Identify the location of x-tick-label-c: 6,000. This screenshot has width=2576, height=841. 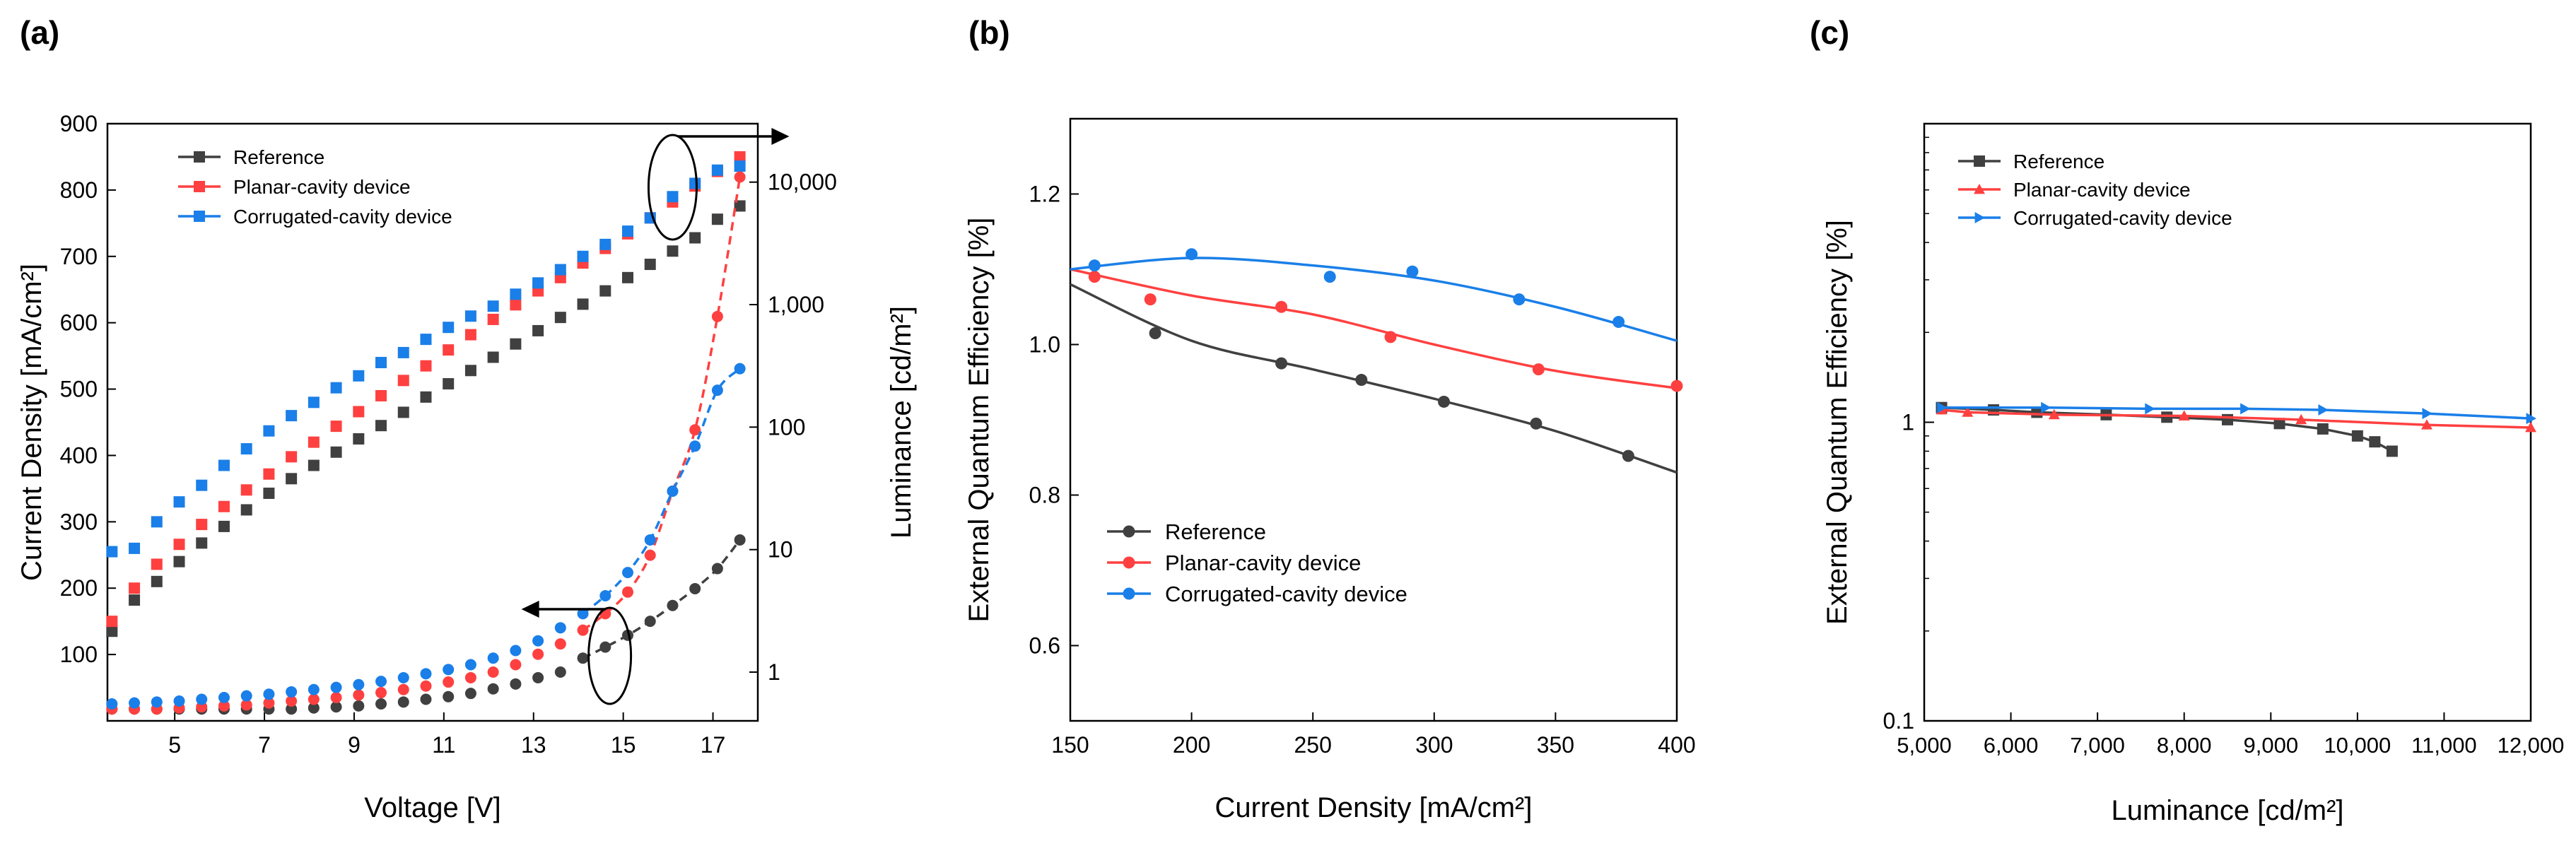
(2012, 746).